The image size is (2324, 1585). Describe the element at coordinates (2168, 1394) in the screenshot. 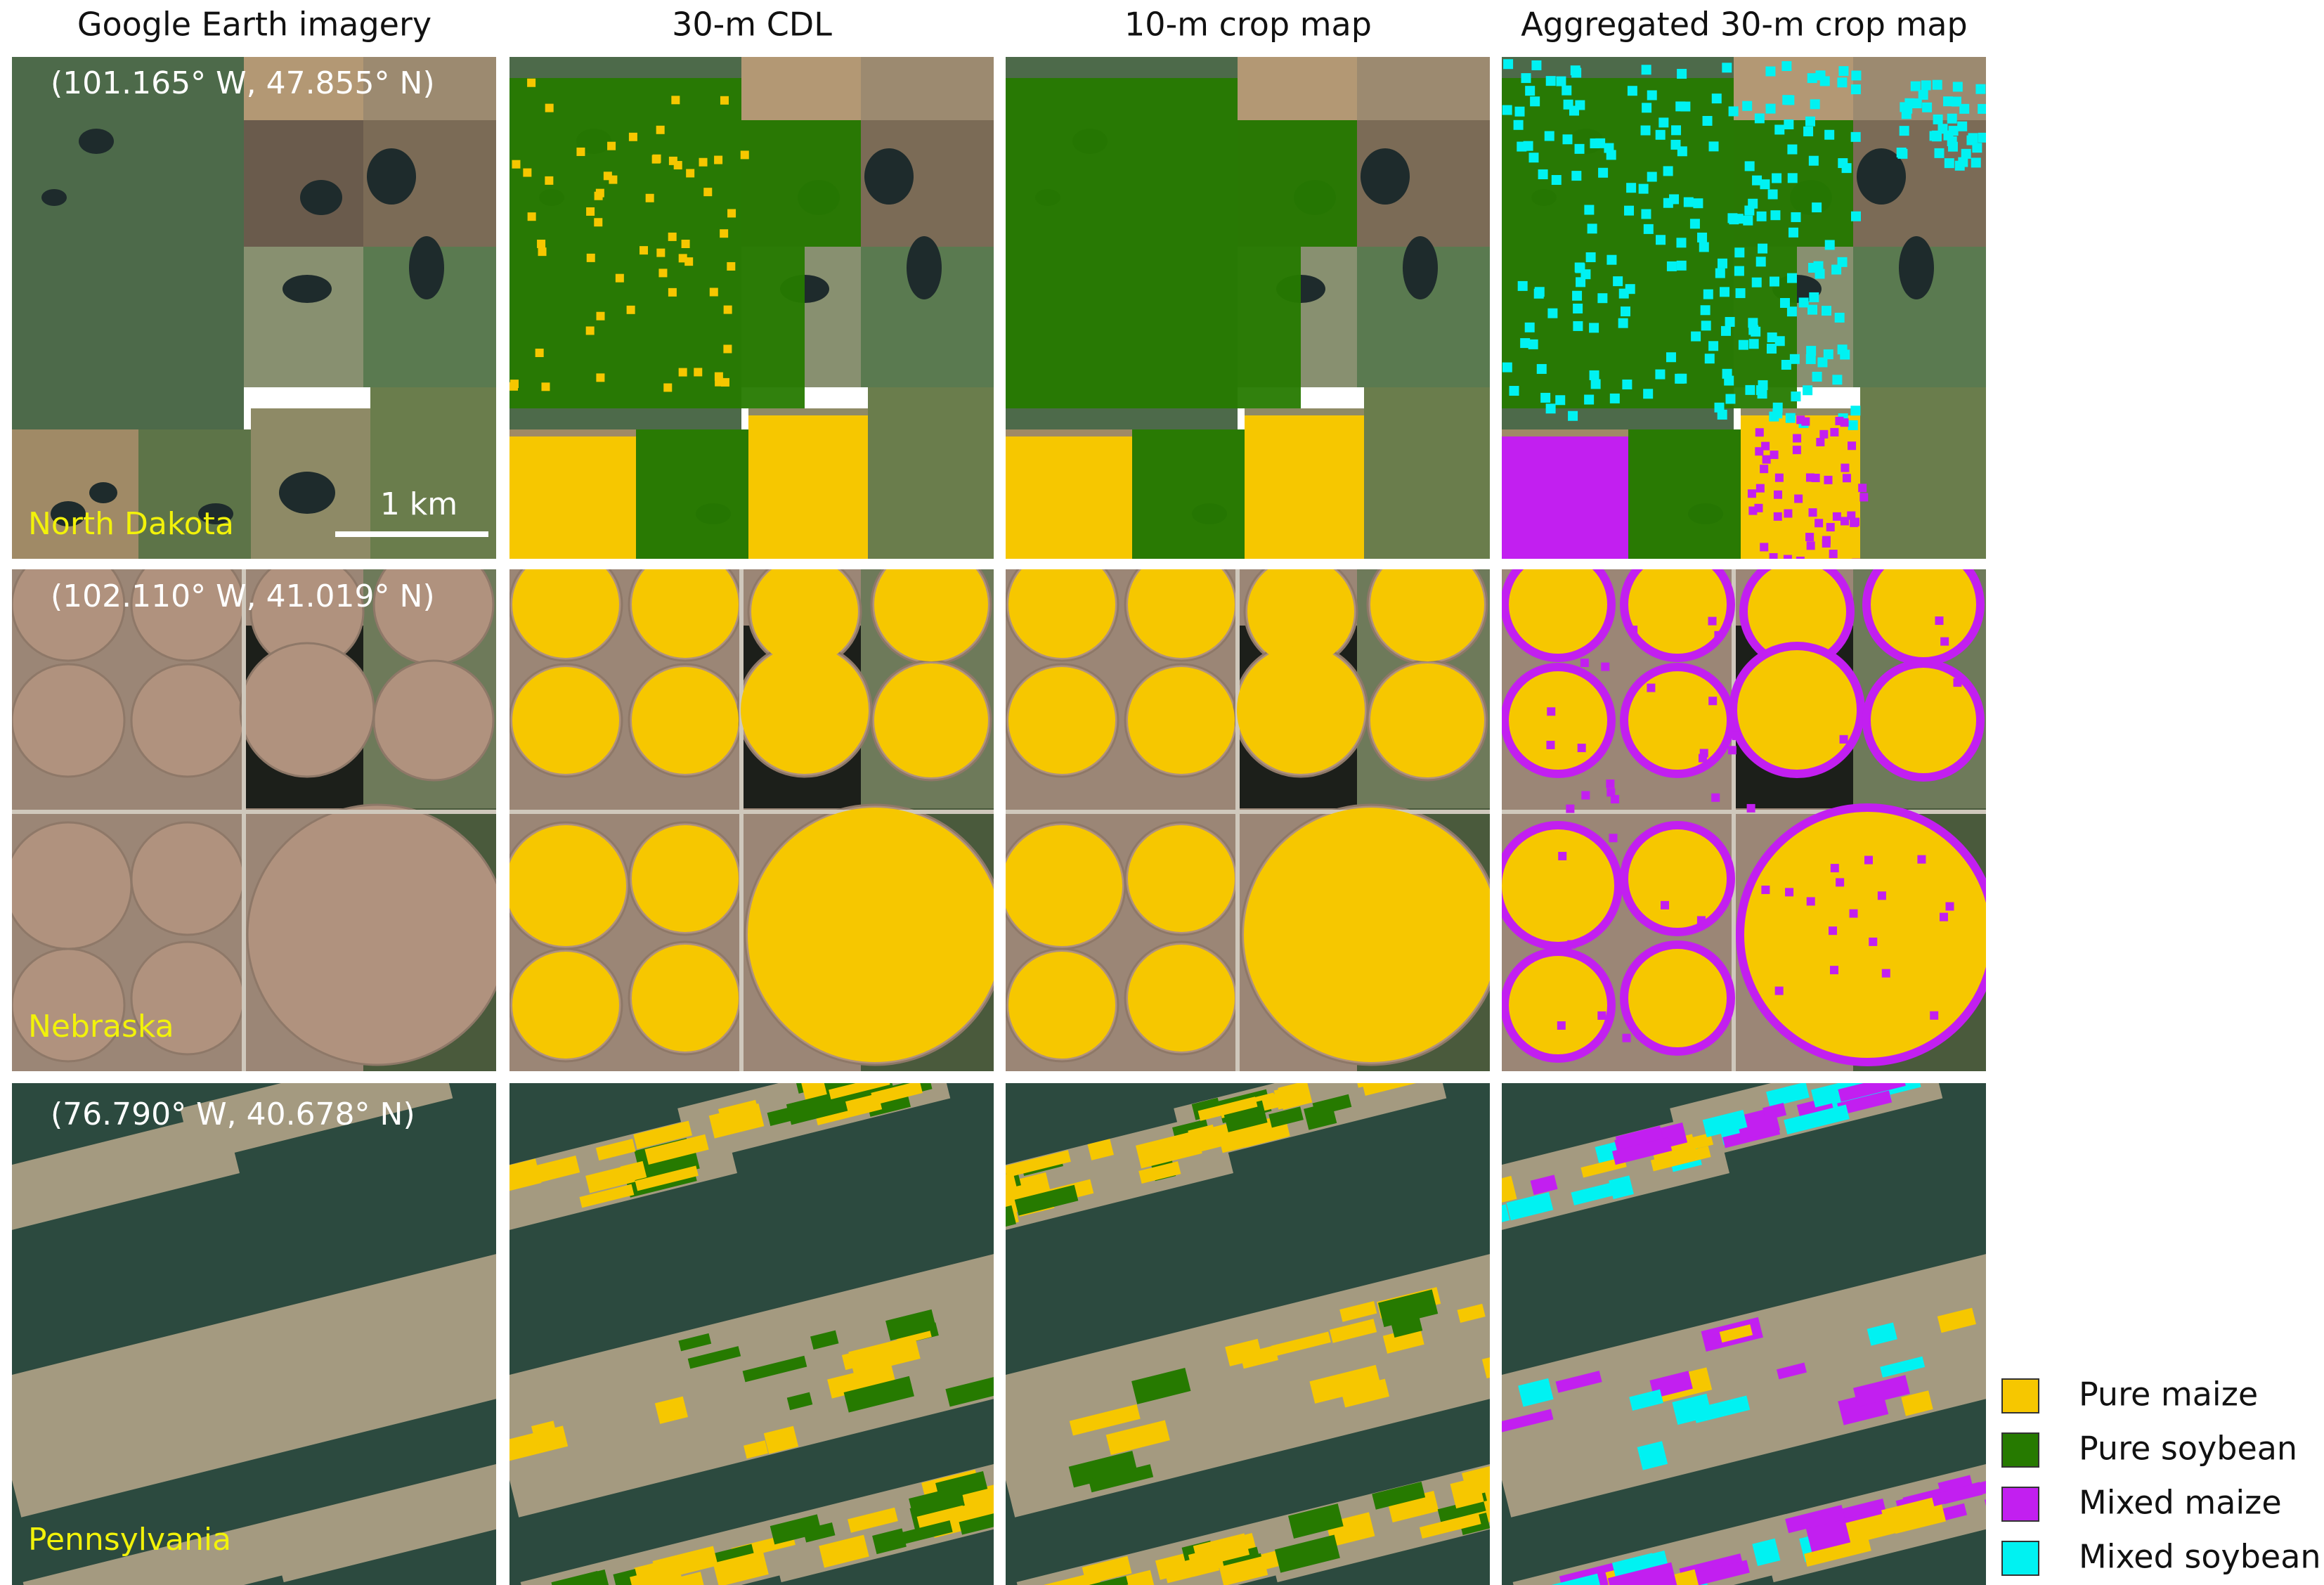

I see `legend-label: Pure maize` at that location.